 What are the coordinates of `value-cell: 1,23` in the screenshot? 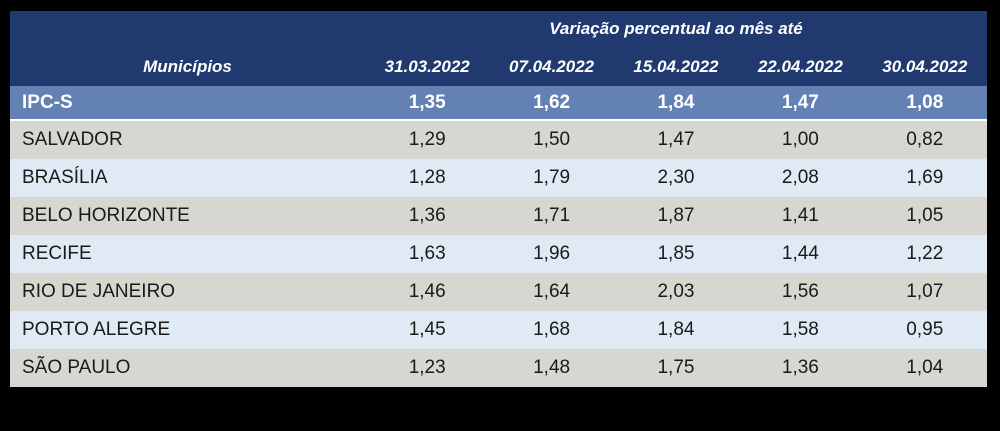 It's located at (427, 368).